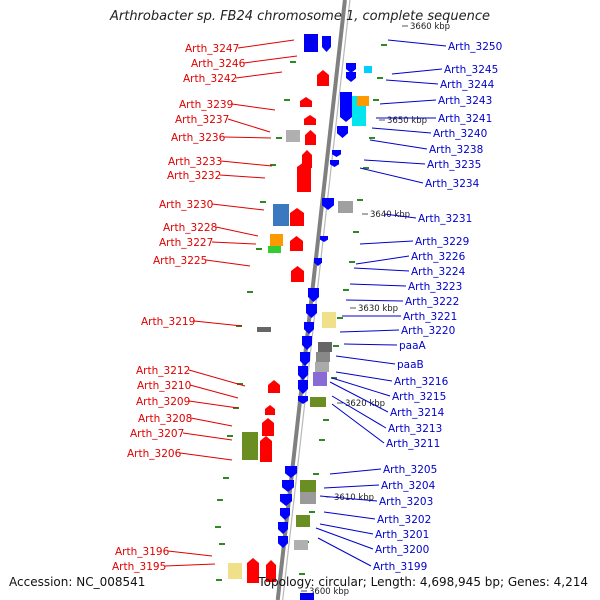  I want to click on right-gene-label: Arth_3222, so click(432, 302).